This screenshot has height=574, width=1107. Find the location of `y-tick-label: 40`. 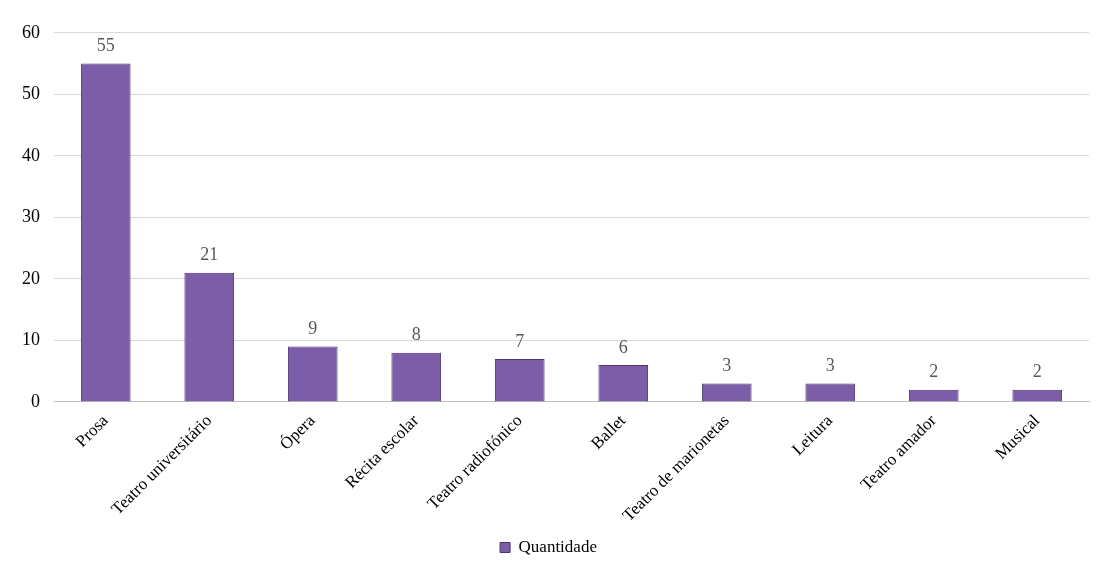

y-tick-label: 40 is located at coordinates (31, 154).